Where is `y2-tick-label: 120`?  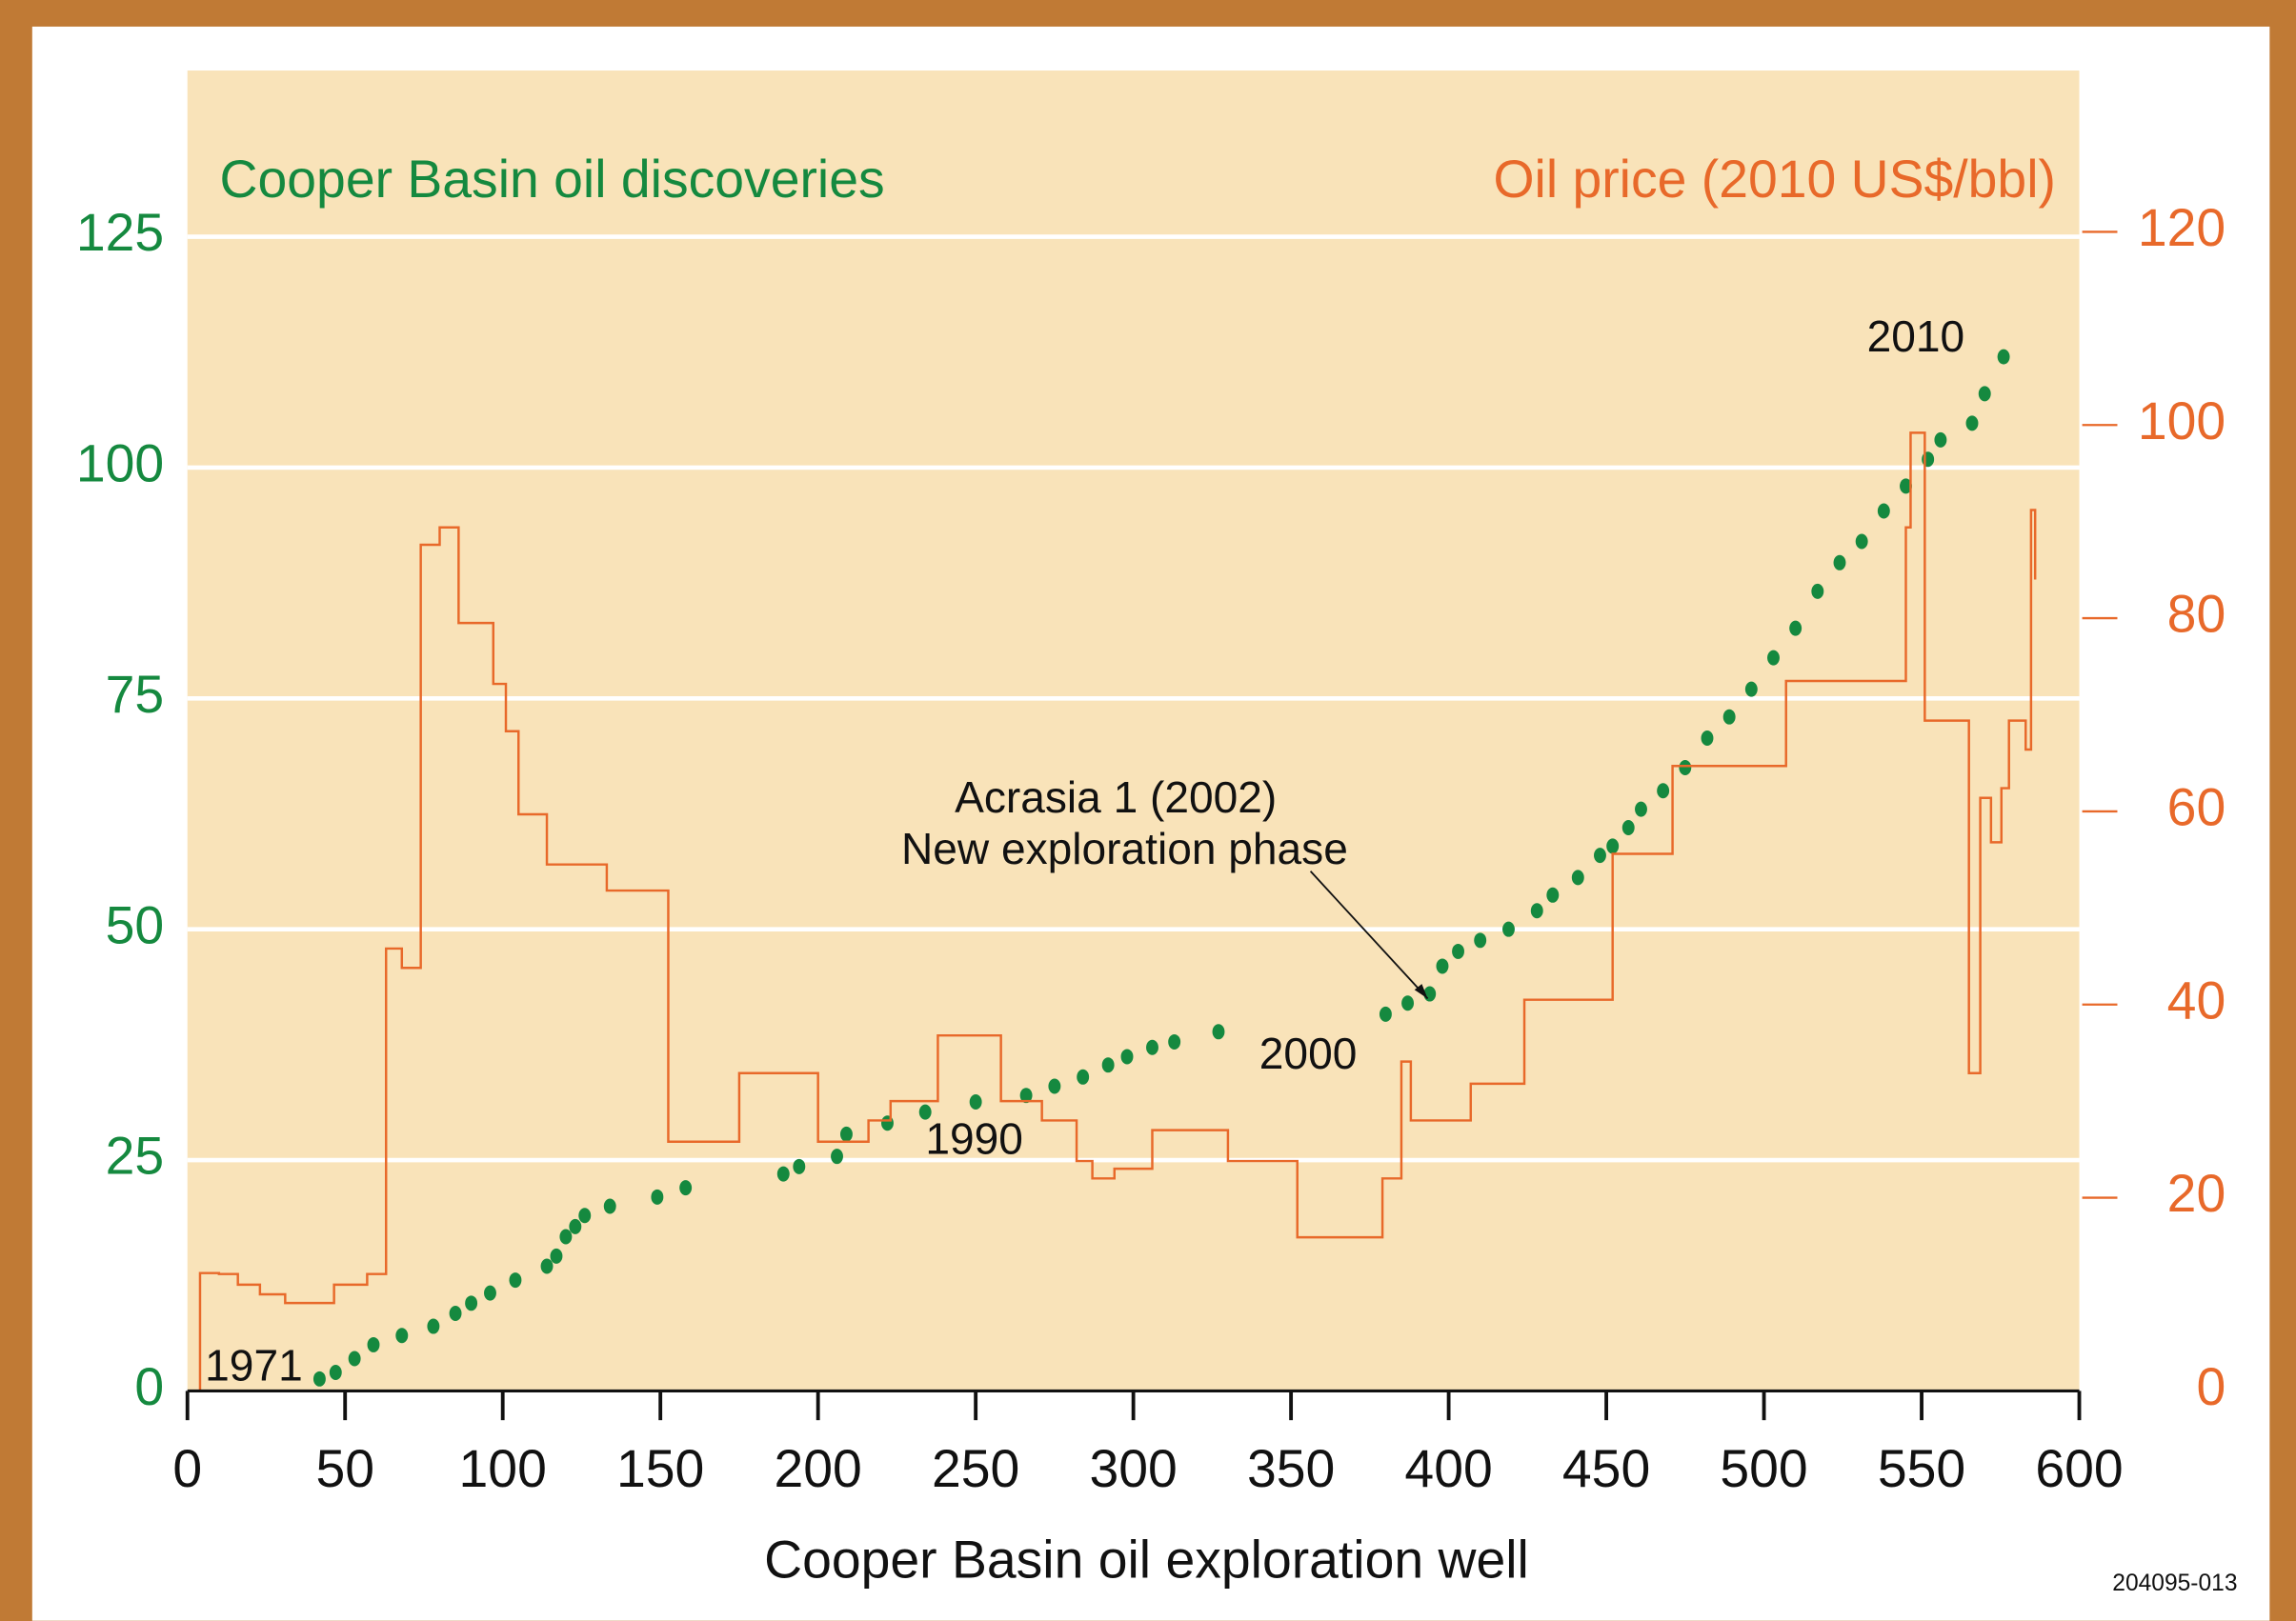 y2-tick-label: 120 is located at coordinates (2182, 227).